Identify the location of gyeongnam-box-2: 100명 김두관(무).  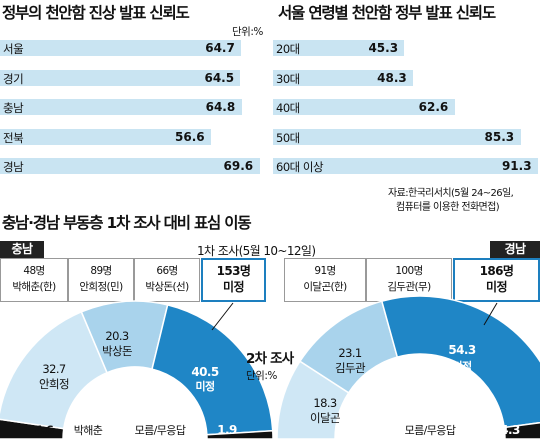
(409, 280).